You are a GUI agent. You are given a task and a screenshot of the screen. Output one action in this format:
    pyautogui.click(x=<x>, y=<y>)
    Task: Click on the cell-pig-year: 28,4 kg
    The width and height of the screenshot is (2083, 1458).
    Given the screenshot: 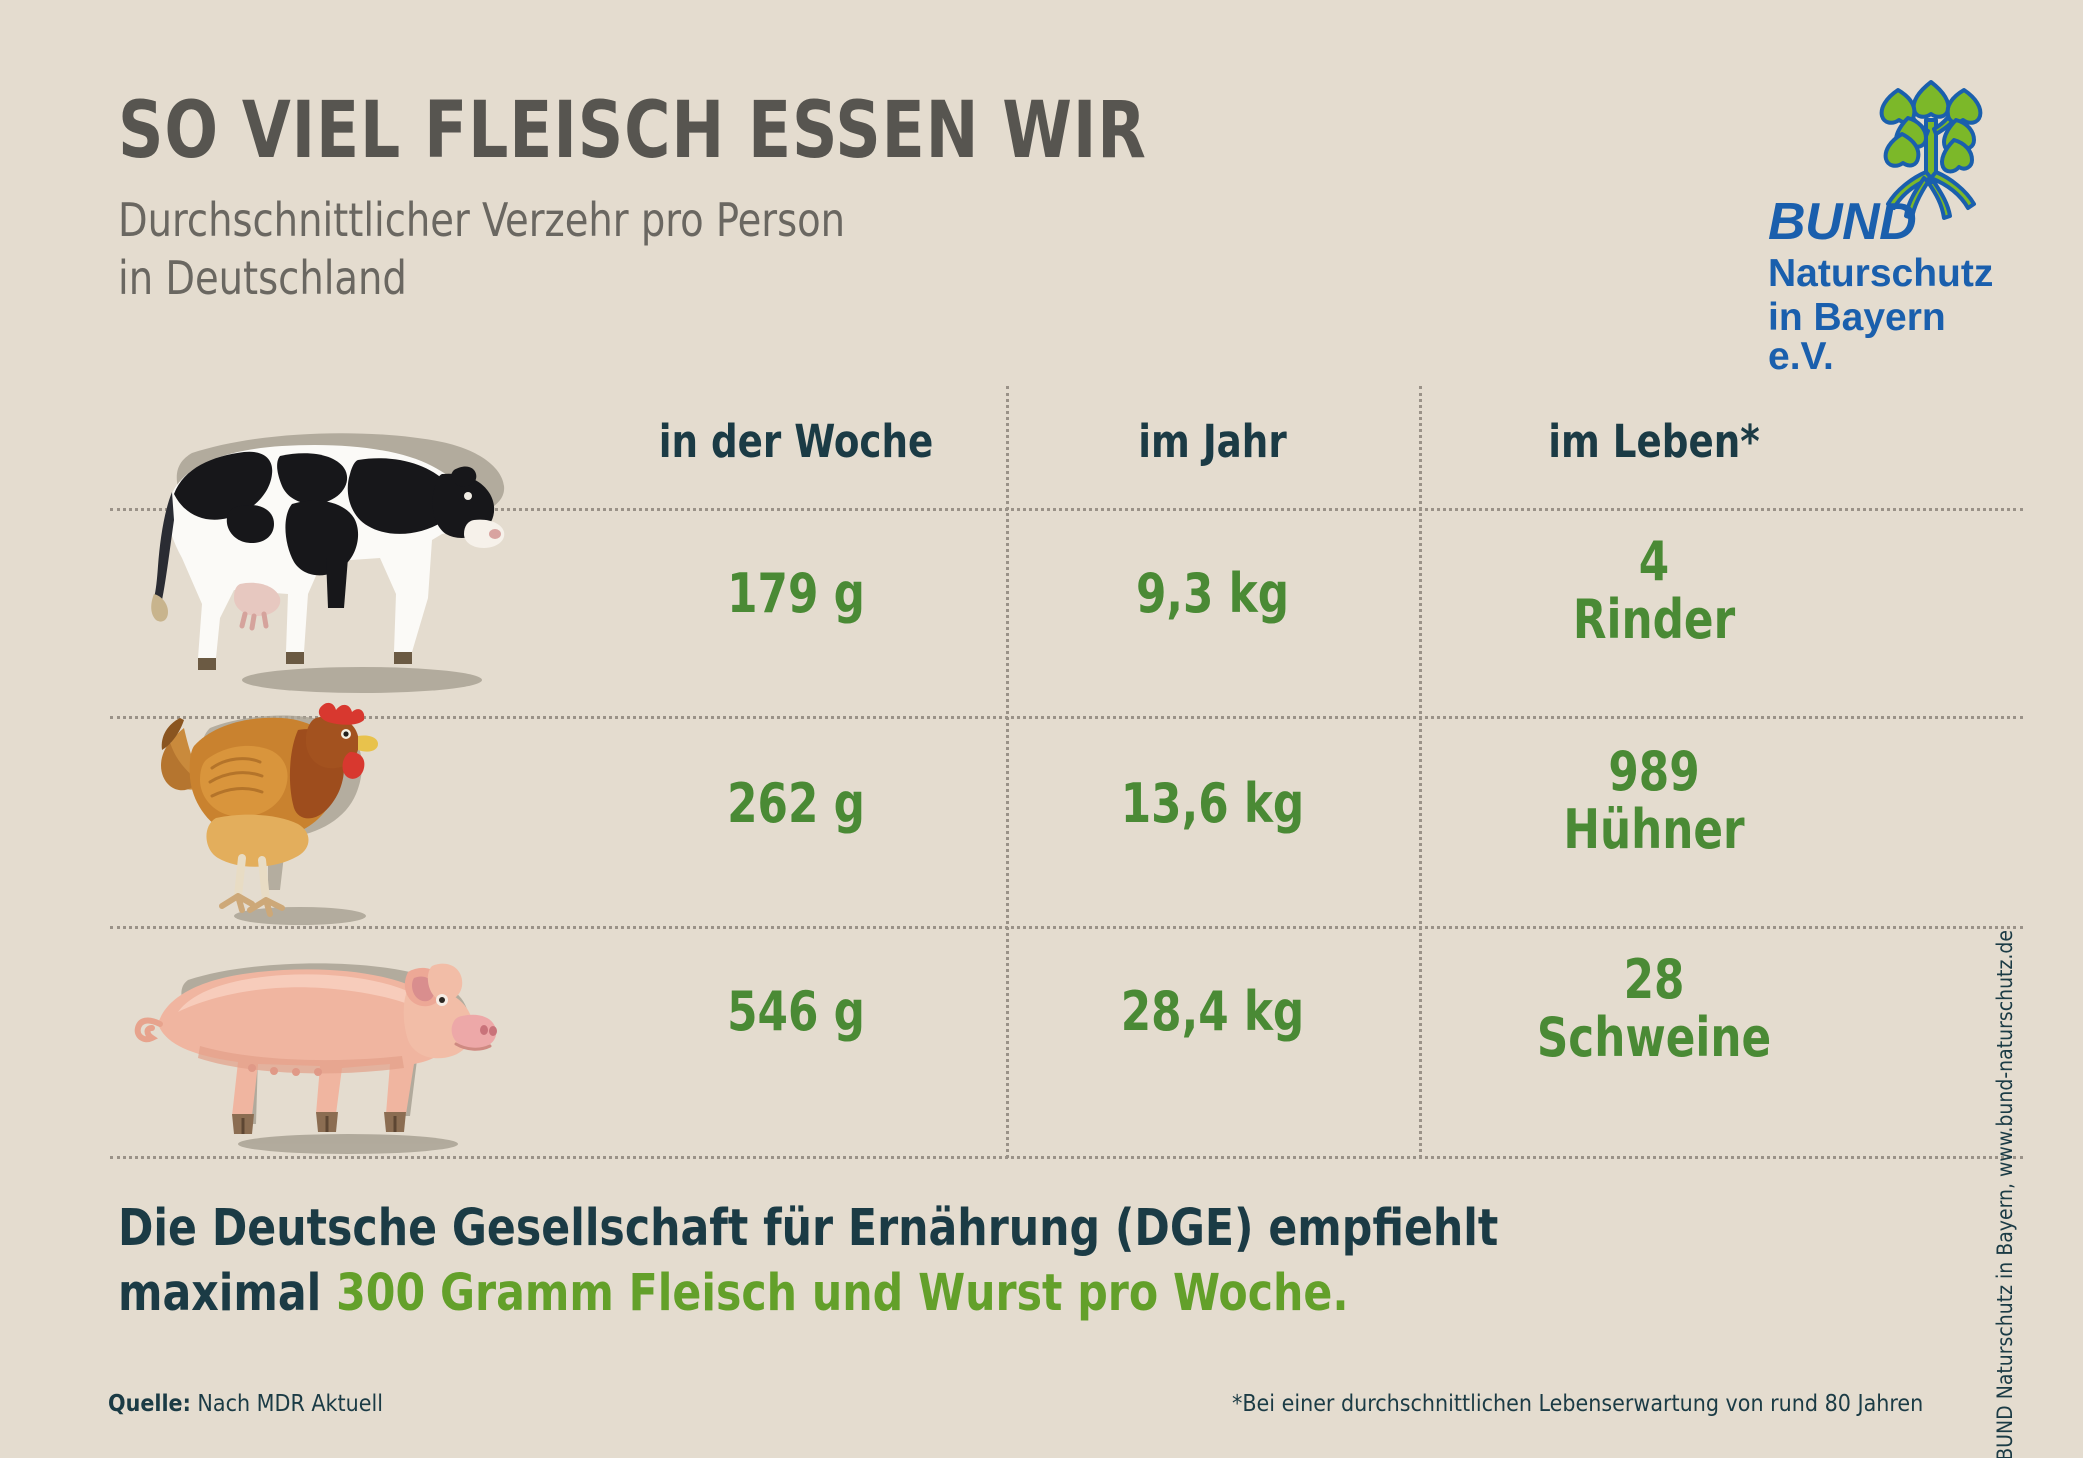 What is the action you would take?
    pyautogui.click(x=1212, y=1011)
    